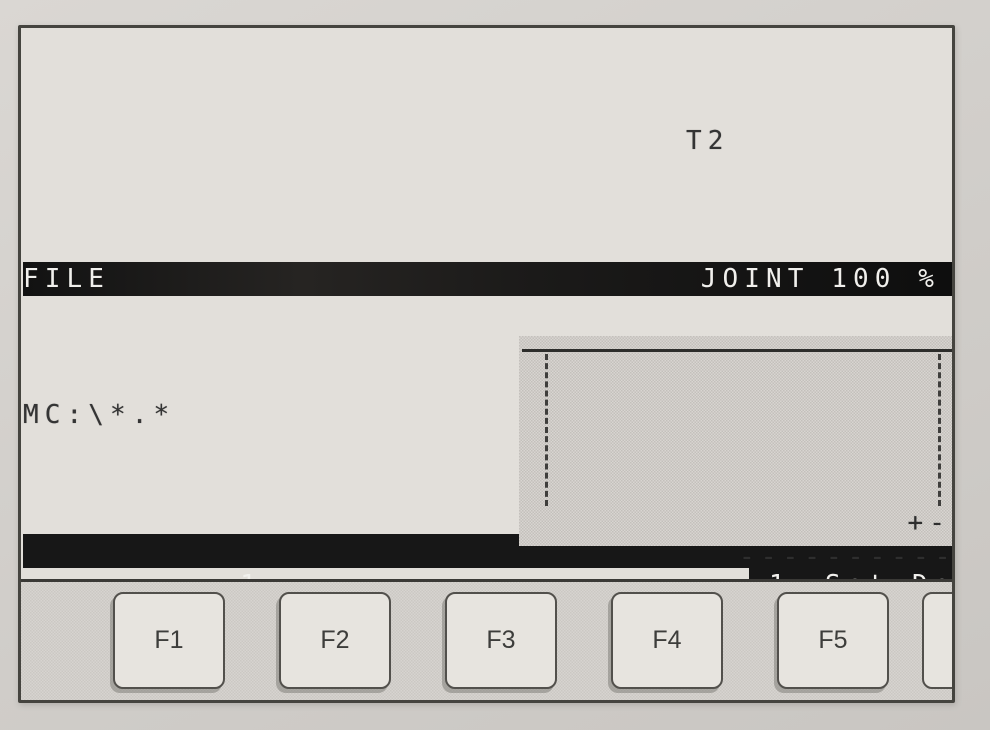 The height and width of the screenshot is (730, 990). I want to click on f4-key: F4, so click(667, 640).